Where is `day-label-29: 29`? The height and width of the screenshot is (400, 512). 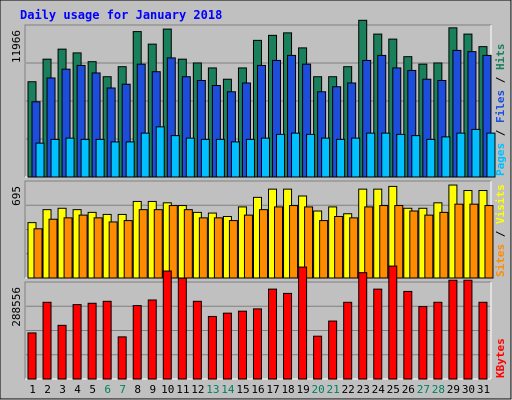
day-label-29: 29 is located at coordinates (453, 389).